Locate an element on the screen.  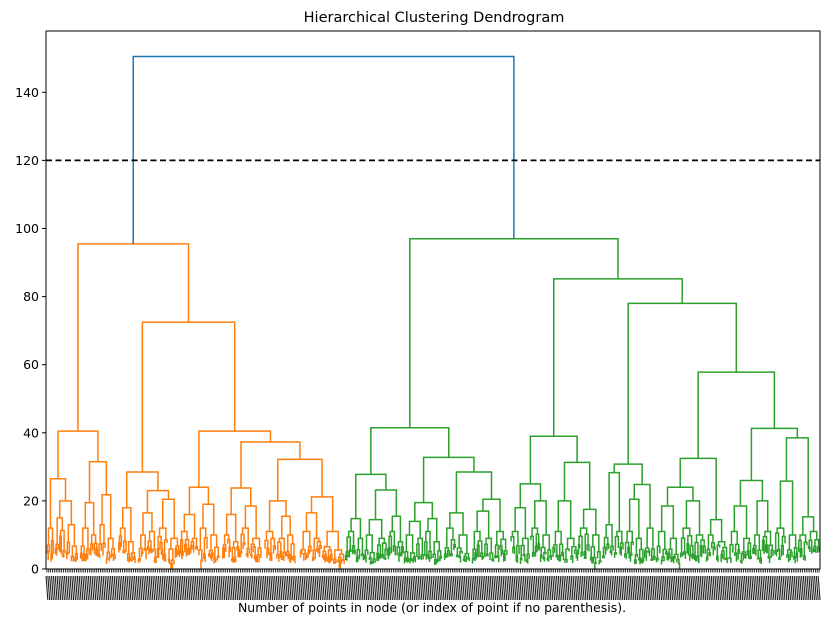
y-tick-label: 0 is located at coordinates (35, 569).